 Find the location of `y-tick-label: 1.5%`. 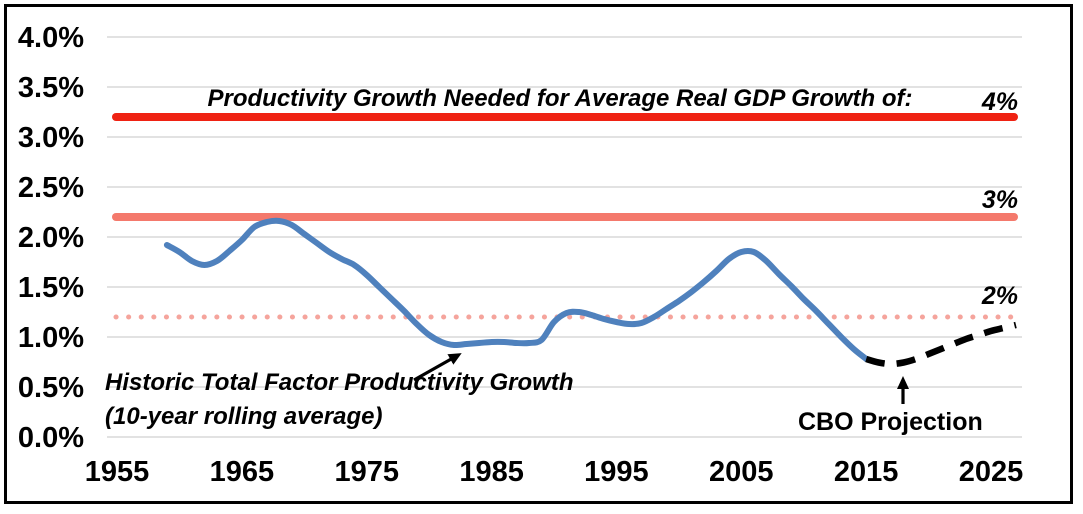

y-tick-label: 1.5% is located at coordinates (51, 288).